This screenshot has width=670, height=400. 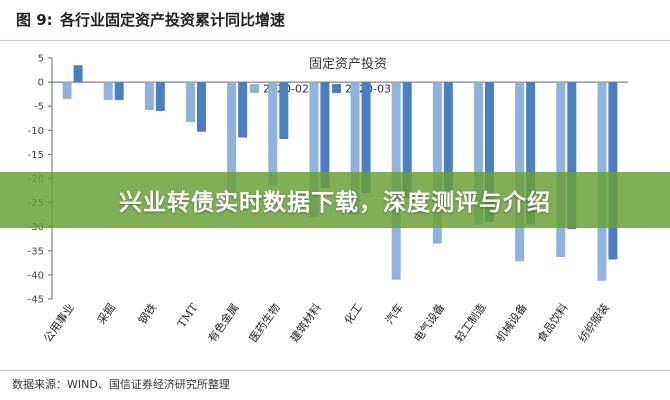 What do you see at coordinates (305, 323) in the screenshot?
I see `x-category-label: 建筑材料` at bounding box center [305, 323].